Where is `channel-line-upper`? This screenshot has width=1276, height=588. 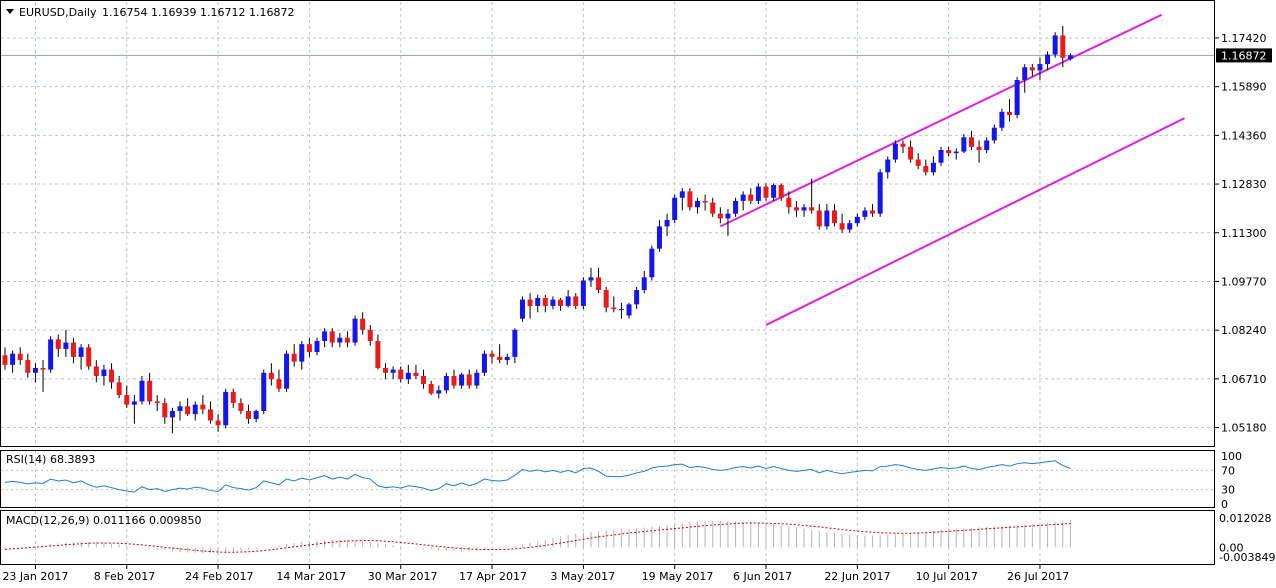 channel-line-upper is located at coordinates (941, 120).